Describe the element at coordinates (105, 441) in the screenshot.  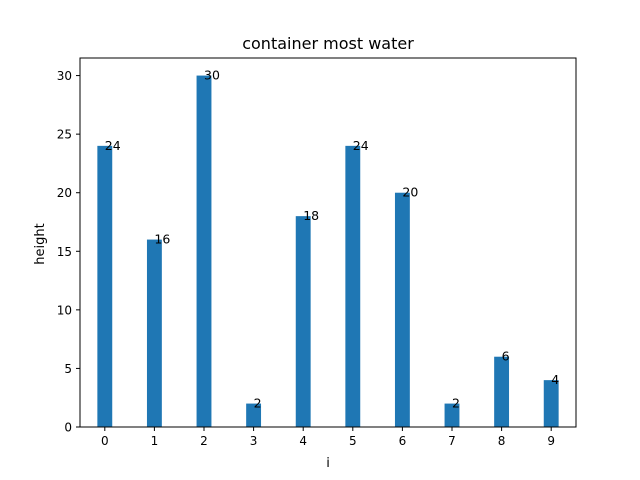
I see `x-tick-label-0: 0` at that location.